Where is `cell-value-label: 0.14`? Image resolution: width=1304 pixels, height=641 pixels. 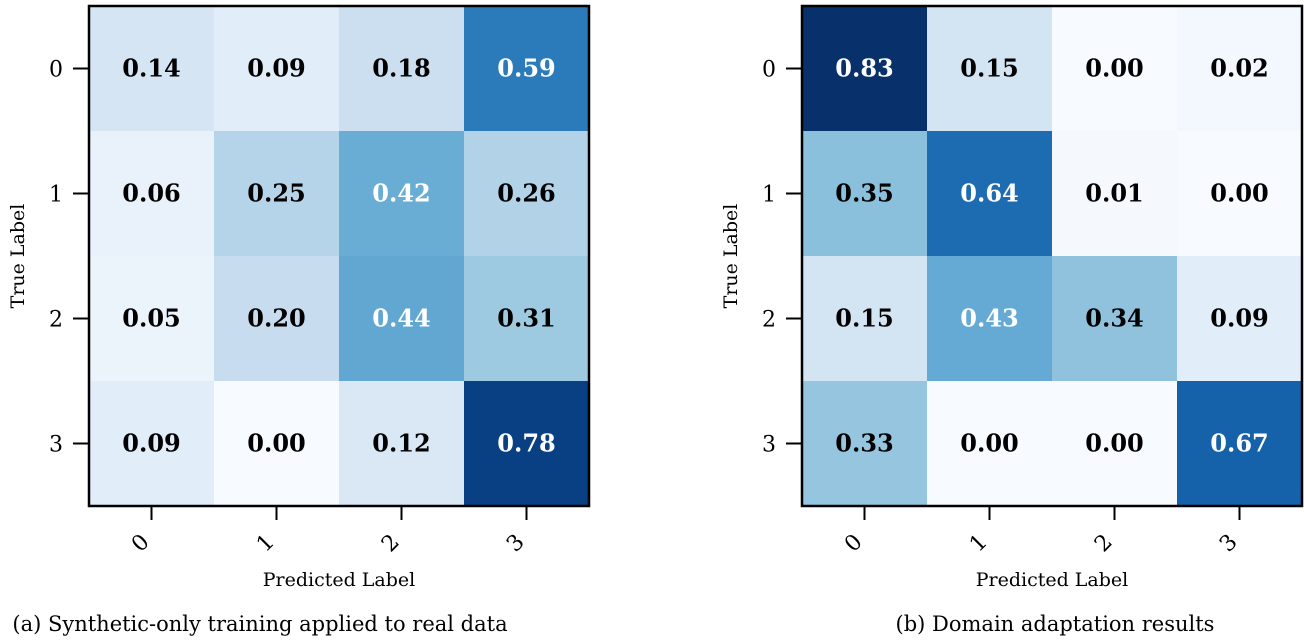 cell-value-label: 0.14 is located at coordinates (151, 68).